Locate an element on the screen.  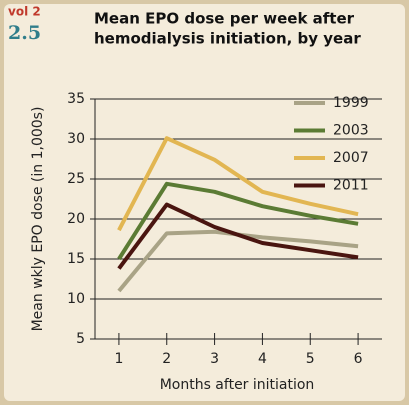
x-tick-label: 5 is located at coordinates (310, 359).